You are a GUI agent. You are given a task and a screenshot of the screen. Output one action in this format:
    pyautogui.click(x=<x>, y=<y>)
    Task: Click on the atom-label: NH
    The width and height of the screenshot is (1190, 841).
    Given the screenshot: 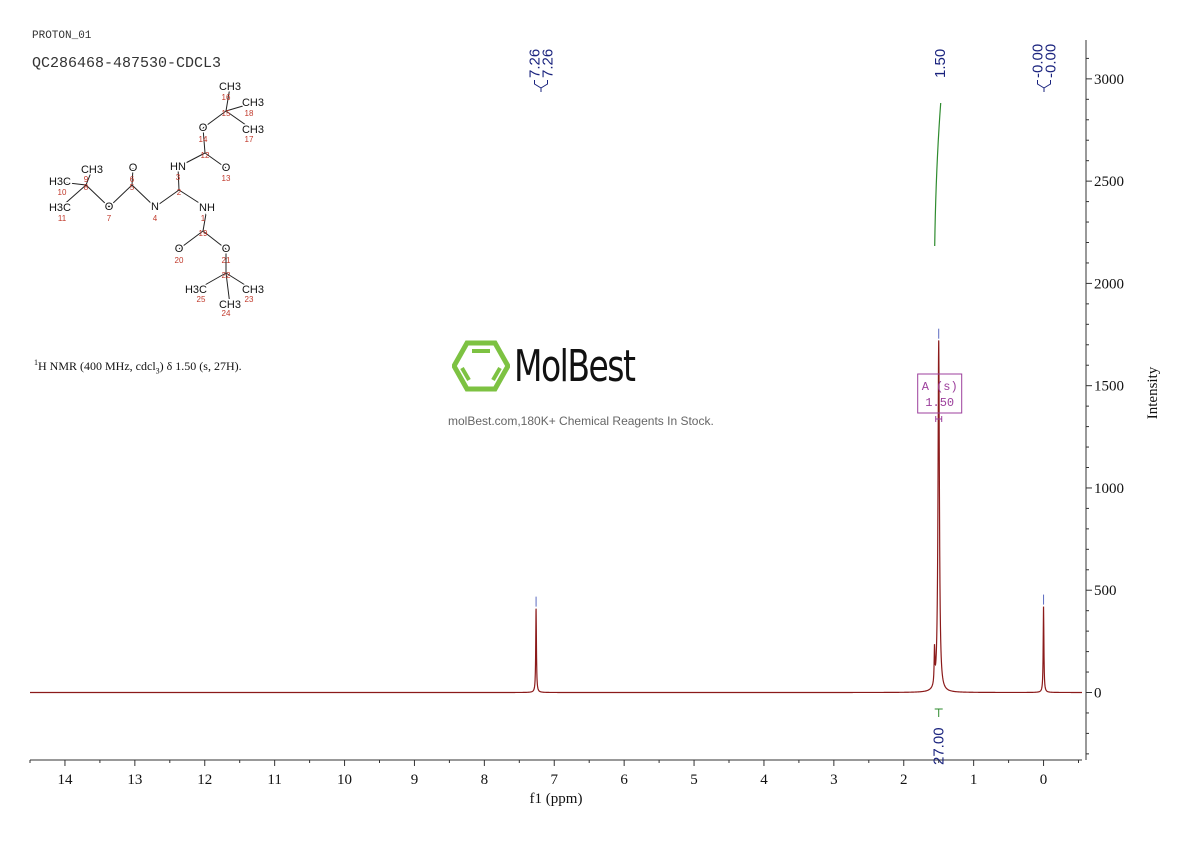 What is the action you would take?
    pyautogui.click(x=207, y=208)
    